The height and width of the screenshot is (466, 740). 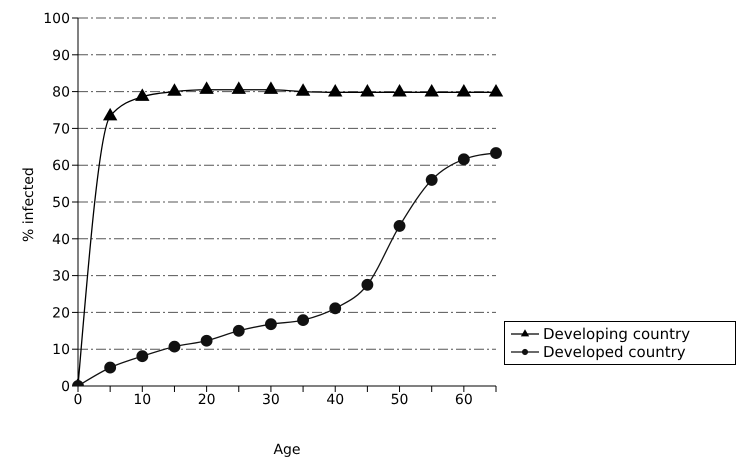 What do you see at coordinates (61, 313) in the screenshot?
I see `y-tick-label: 20` at bounding box center [61, 313].